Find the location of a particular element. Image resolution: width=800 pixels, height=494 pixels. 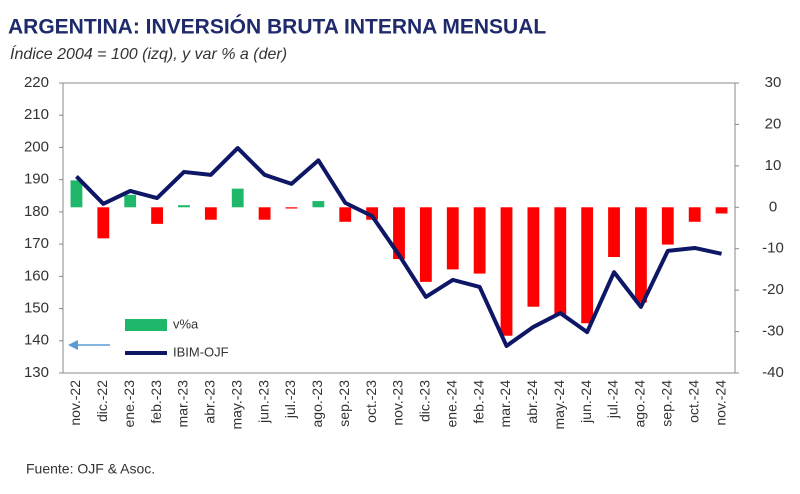

arrow is located at coordinates (89, 345).